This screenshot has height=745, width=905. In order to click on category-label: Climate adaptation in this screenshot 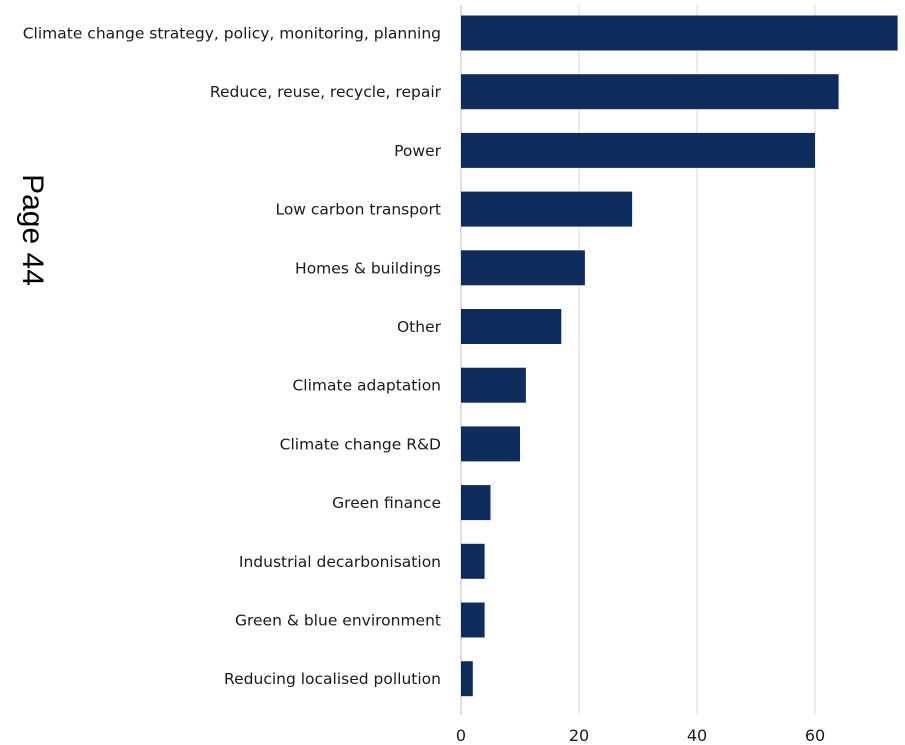, I will do `click(366, 386)`.